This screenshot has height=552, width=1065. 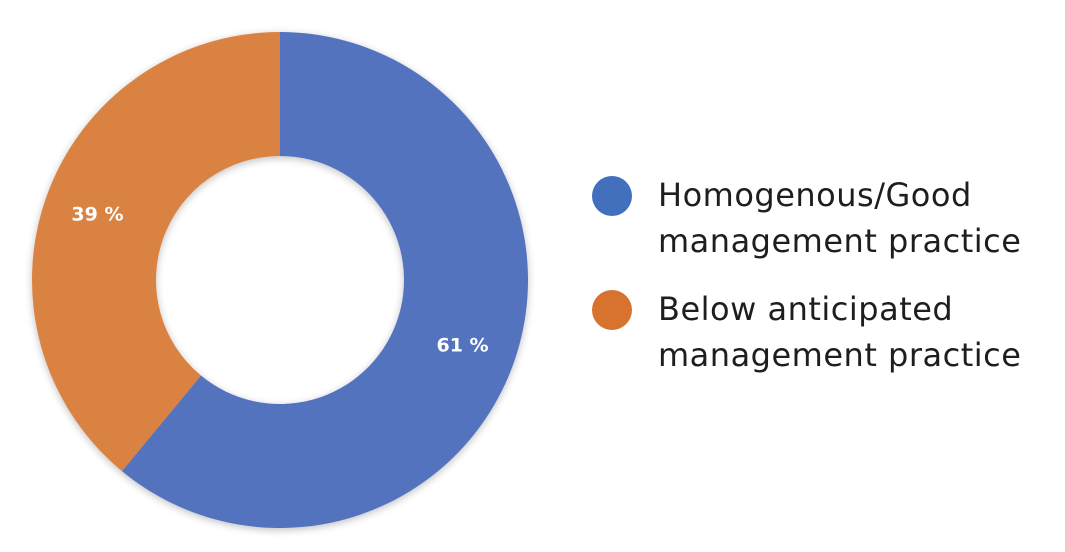 I want to click on legend-item-below-practice: Below anticipated management practice, so click(x=825, y=332).